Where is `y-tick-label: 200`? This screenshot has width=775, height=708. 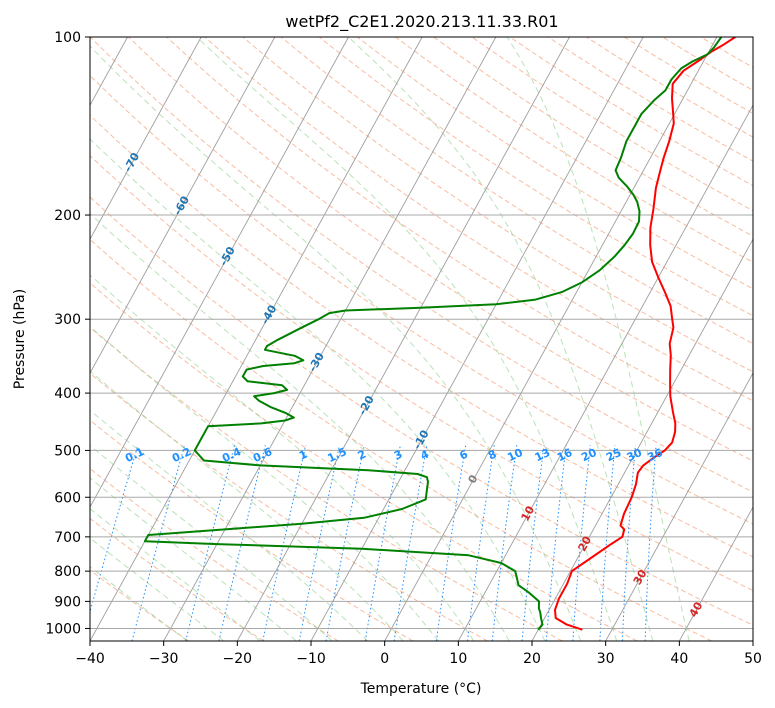 y-tick-label: 200 is located at coordinates (67, 216).